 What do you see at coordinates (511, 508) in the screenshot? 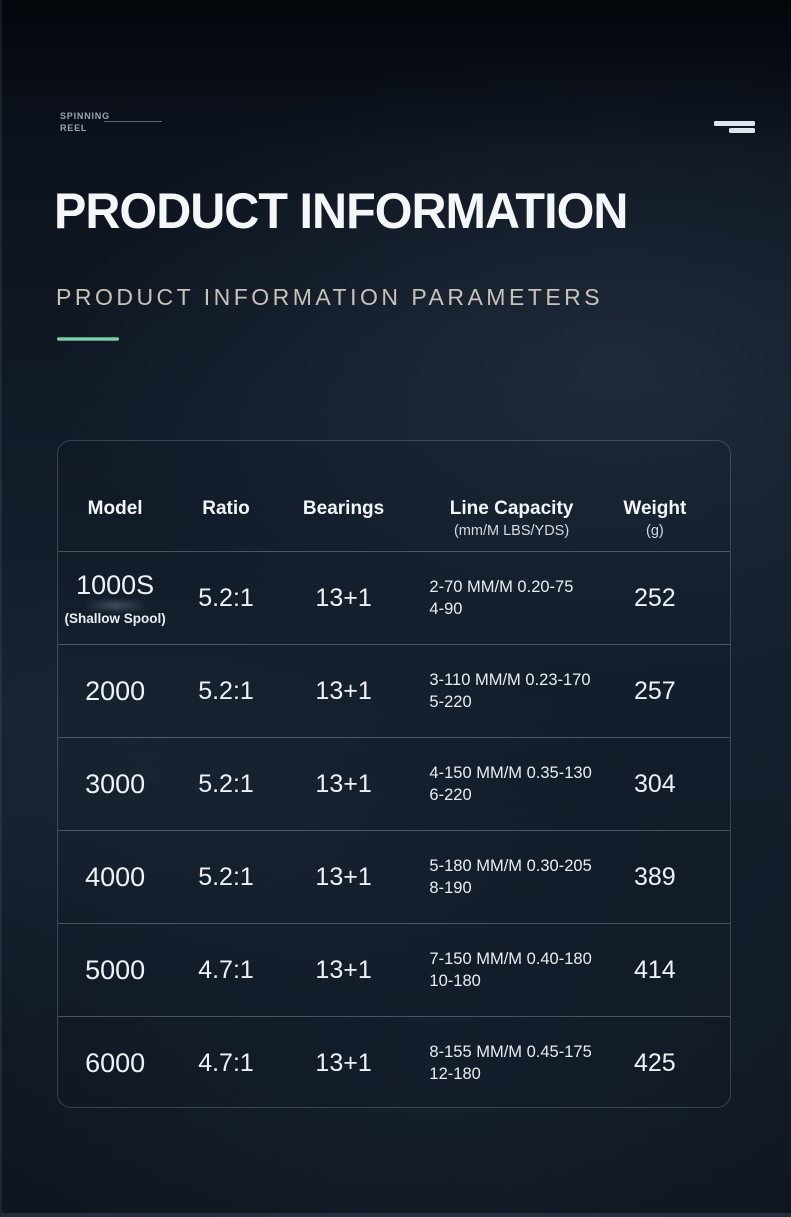
I see `column-header-label: Line Capacity` at bounding box center [511, 508].